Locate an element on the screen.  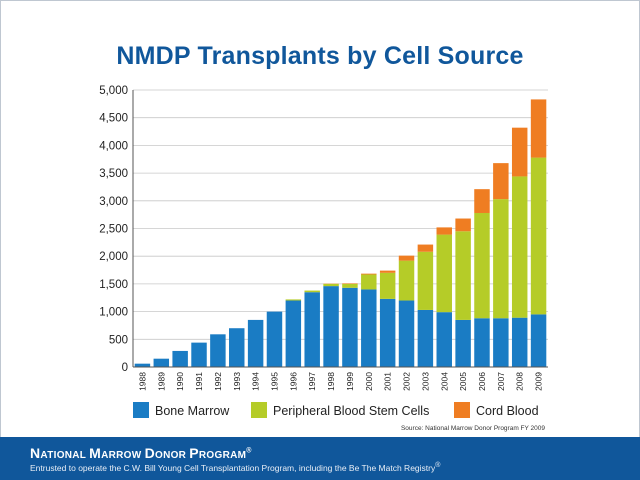
y-tick-label: 2,500 is located at coordinates (113, 230).